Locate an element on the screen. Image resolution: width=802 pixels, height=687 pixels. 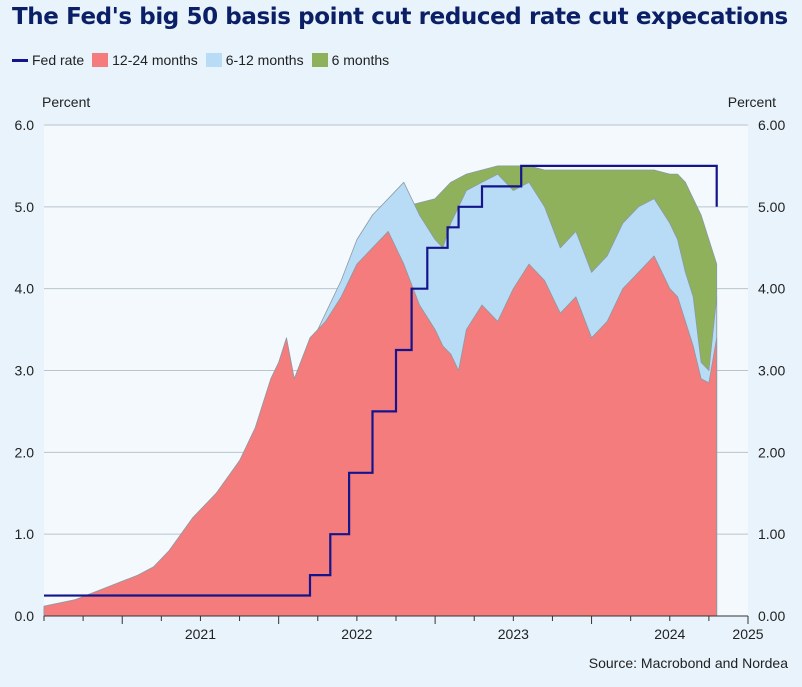
y-tick-left-2: 2.0 is located at coordinates (25, 452).